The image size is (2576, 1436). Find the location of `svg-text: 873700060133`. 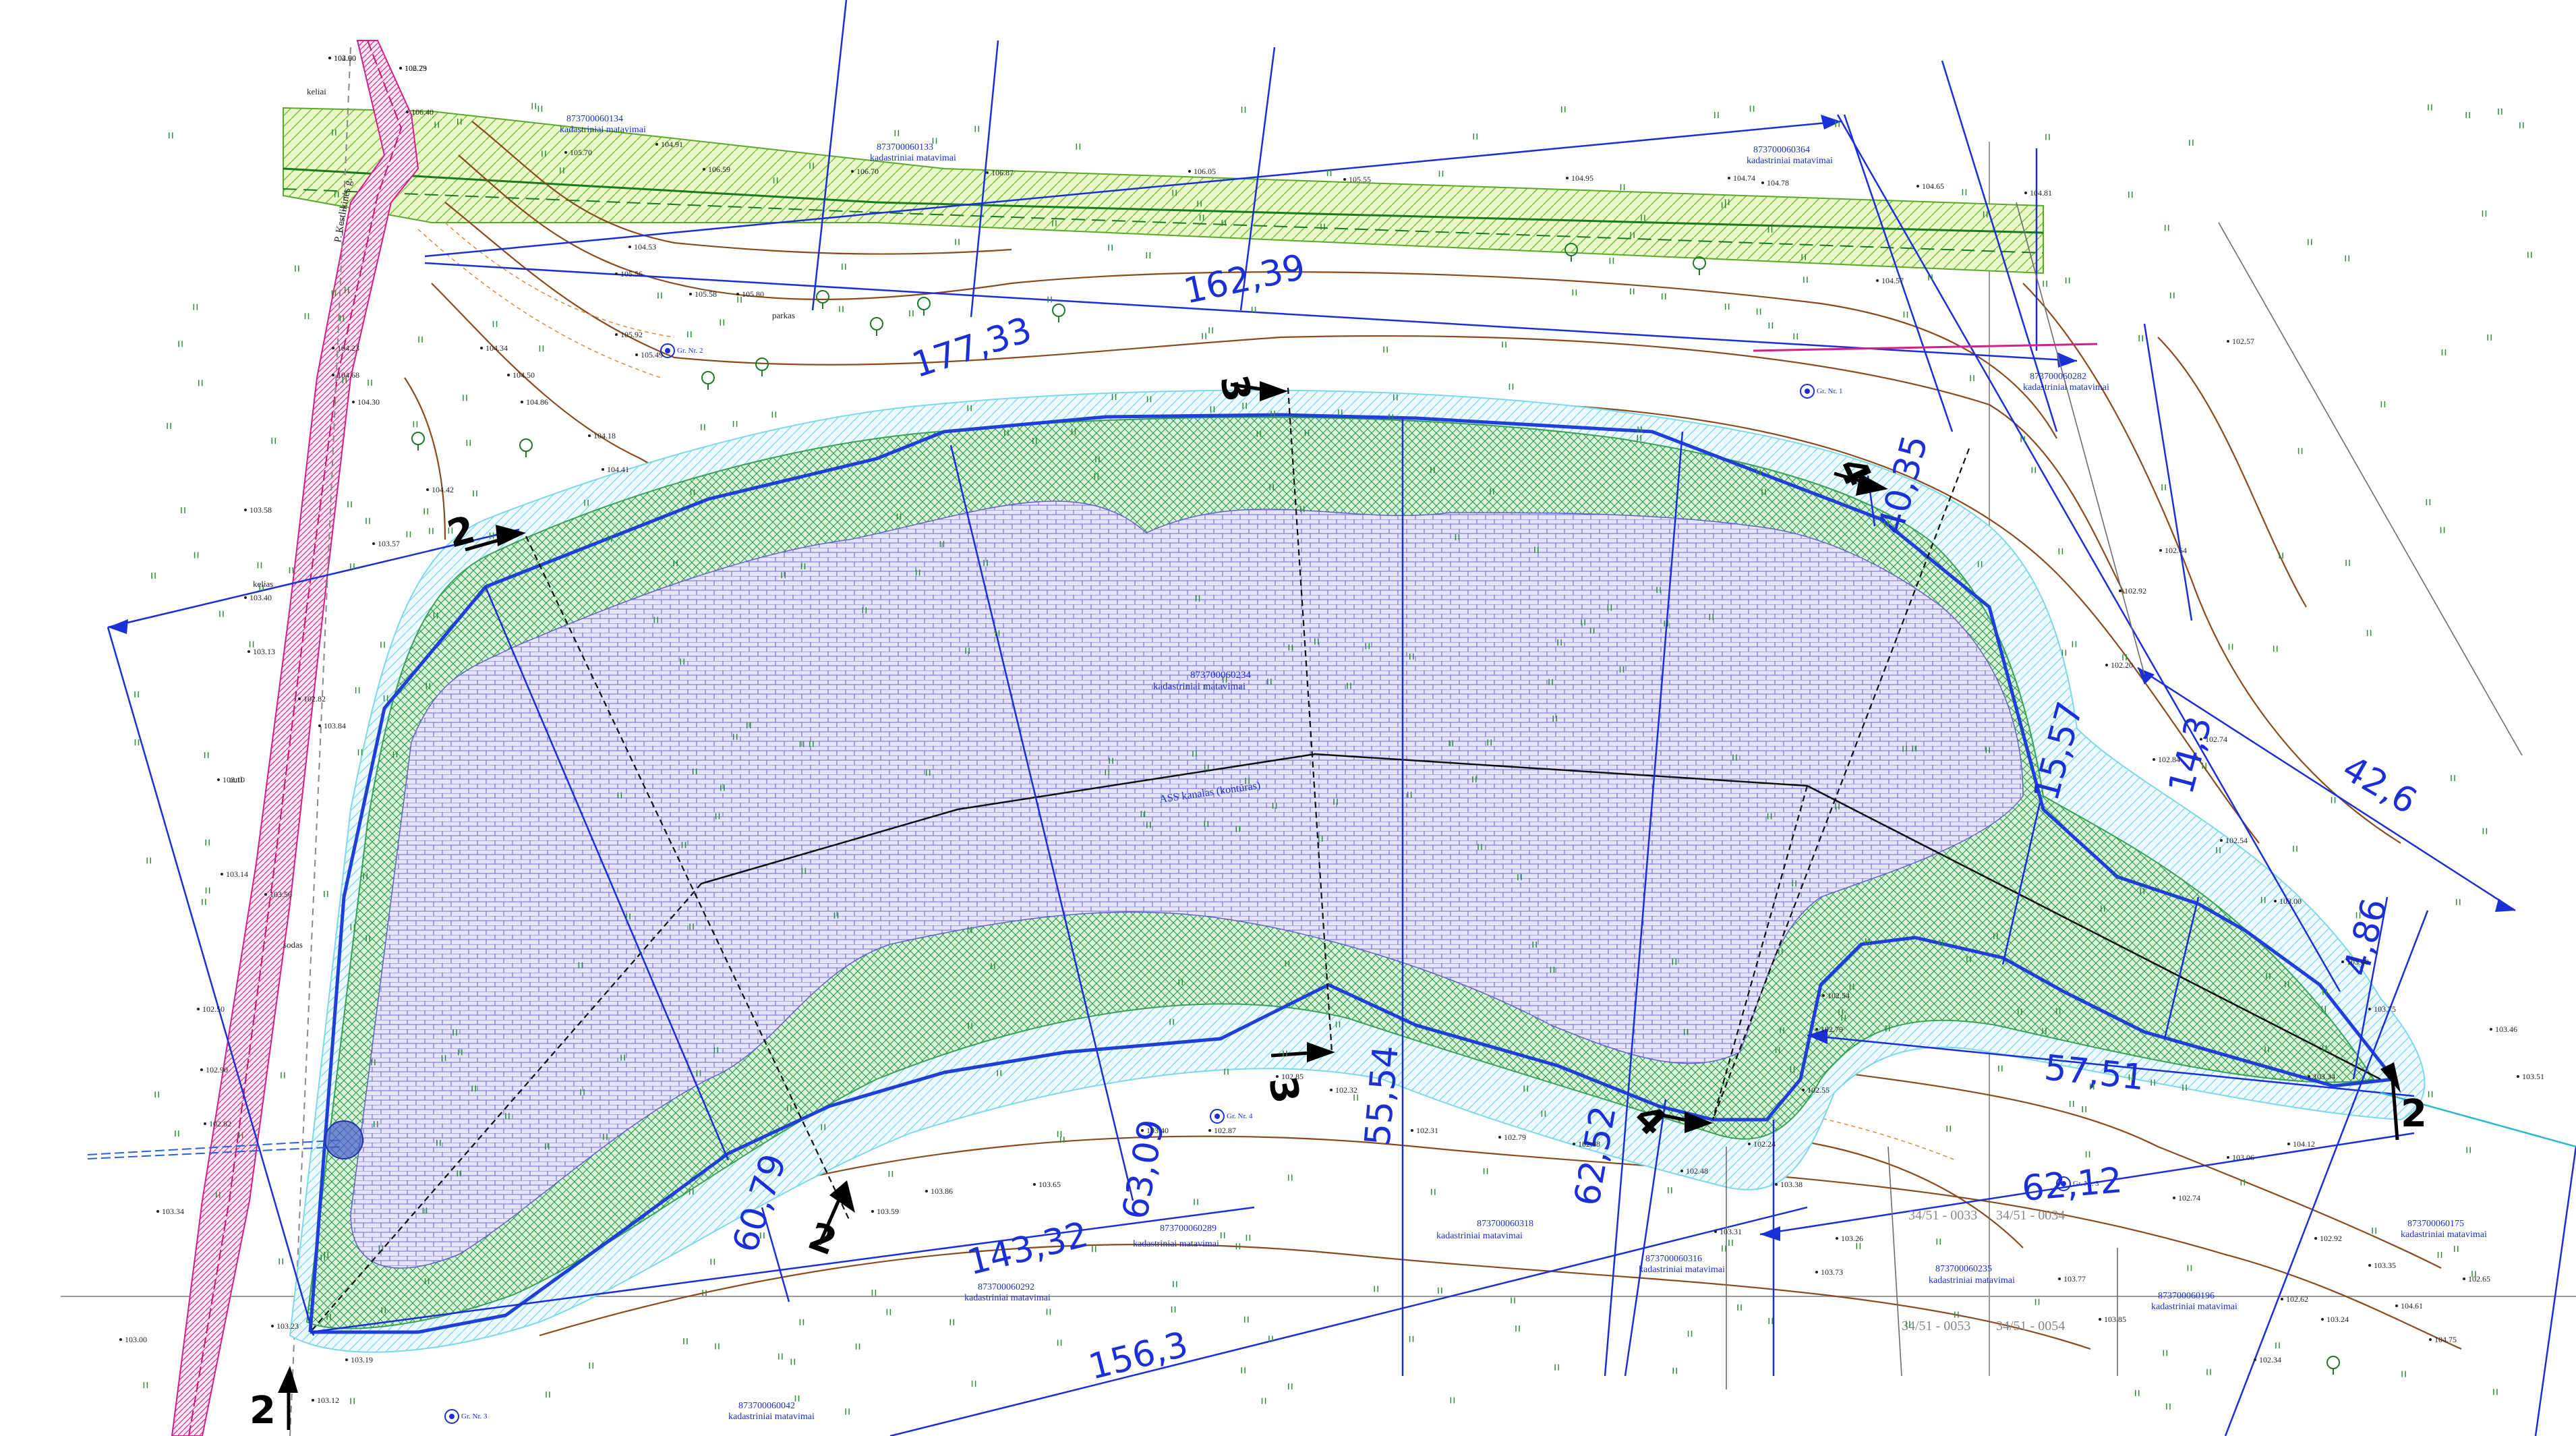

svg-text: 873700060133 is located at coordinates (905, 147).